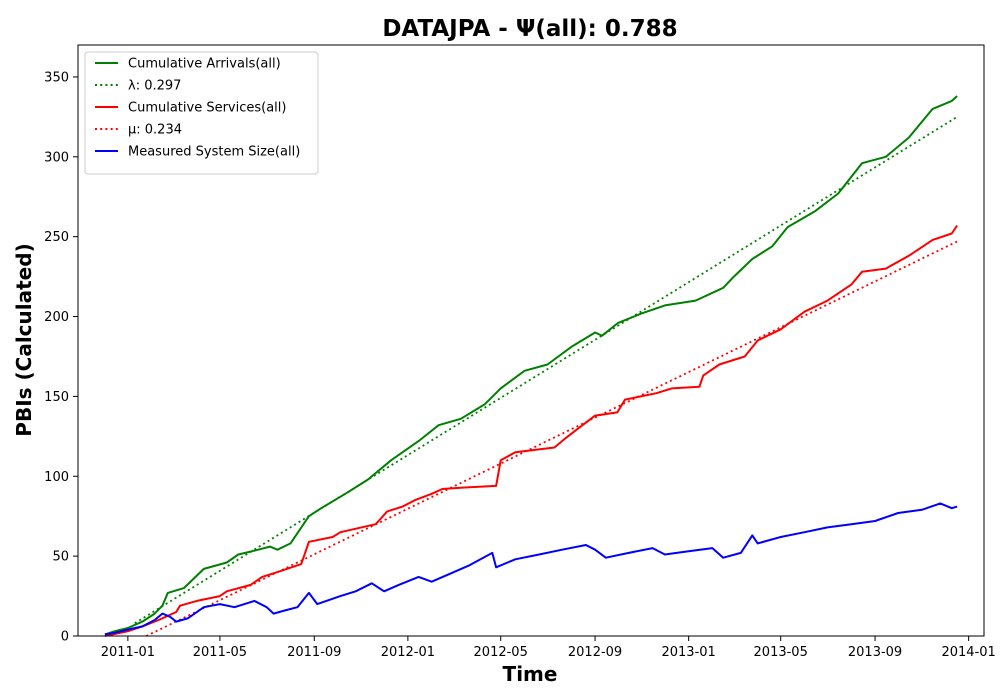  I want to click on y-tick-label: 150, so click(56, 397).